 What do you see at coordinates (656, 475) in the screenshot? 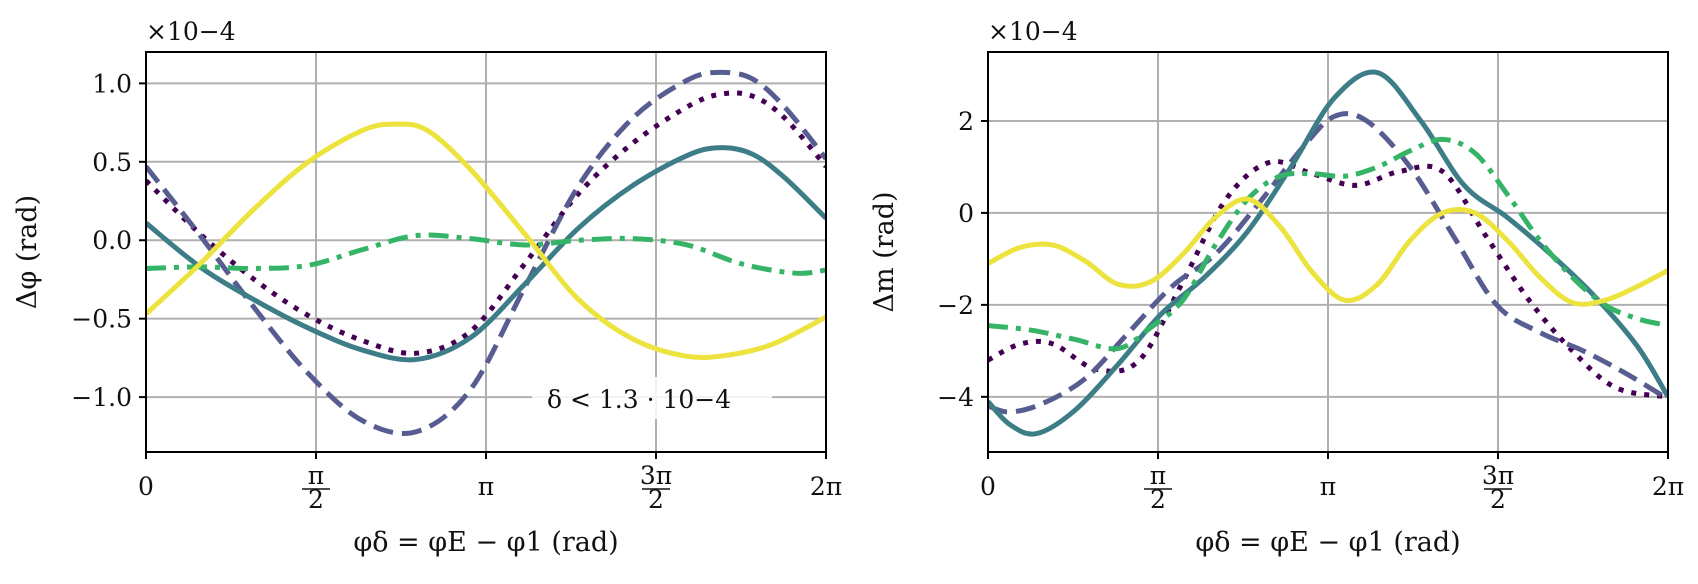
I see `left-xtick-numerator-3: 3π` at bounding box center [656, 475].